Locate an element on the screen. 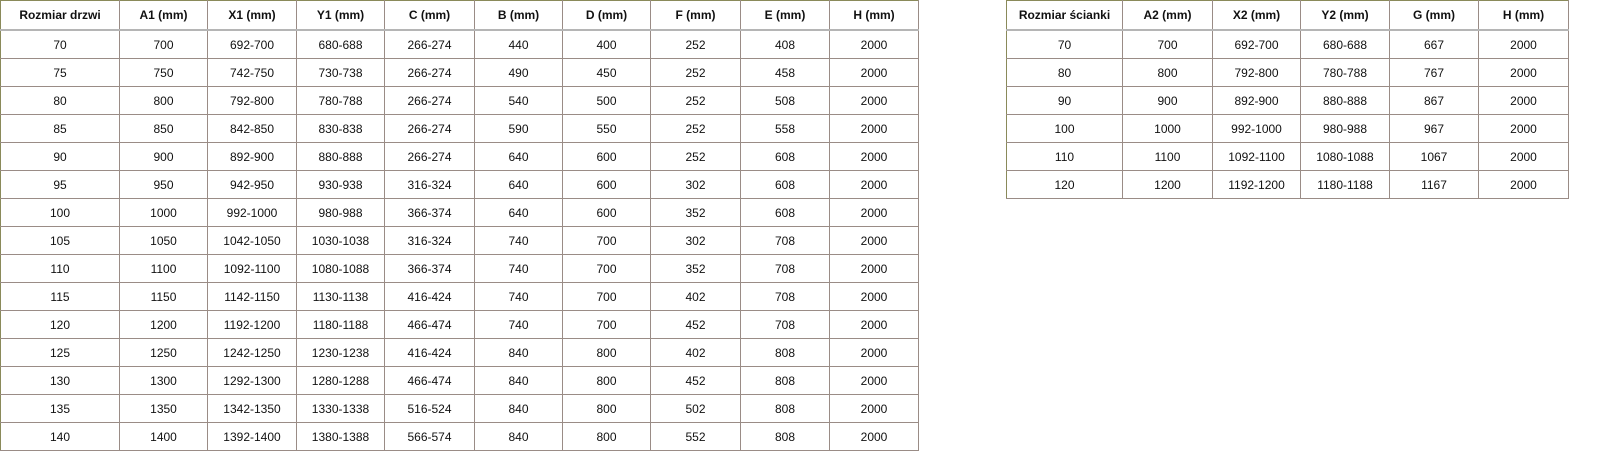 The image size is (1600, 459). table-cell: 450 is located at coordinates (606, 72).